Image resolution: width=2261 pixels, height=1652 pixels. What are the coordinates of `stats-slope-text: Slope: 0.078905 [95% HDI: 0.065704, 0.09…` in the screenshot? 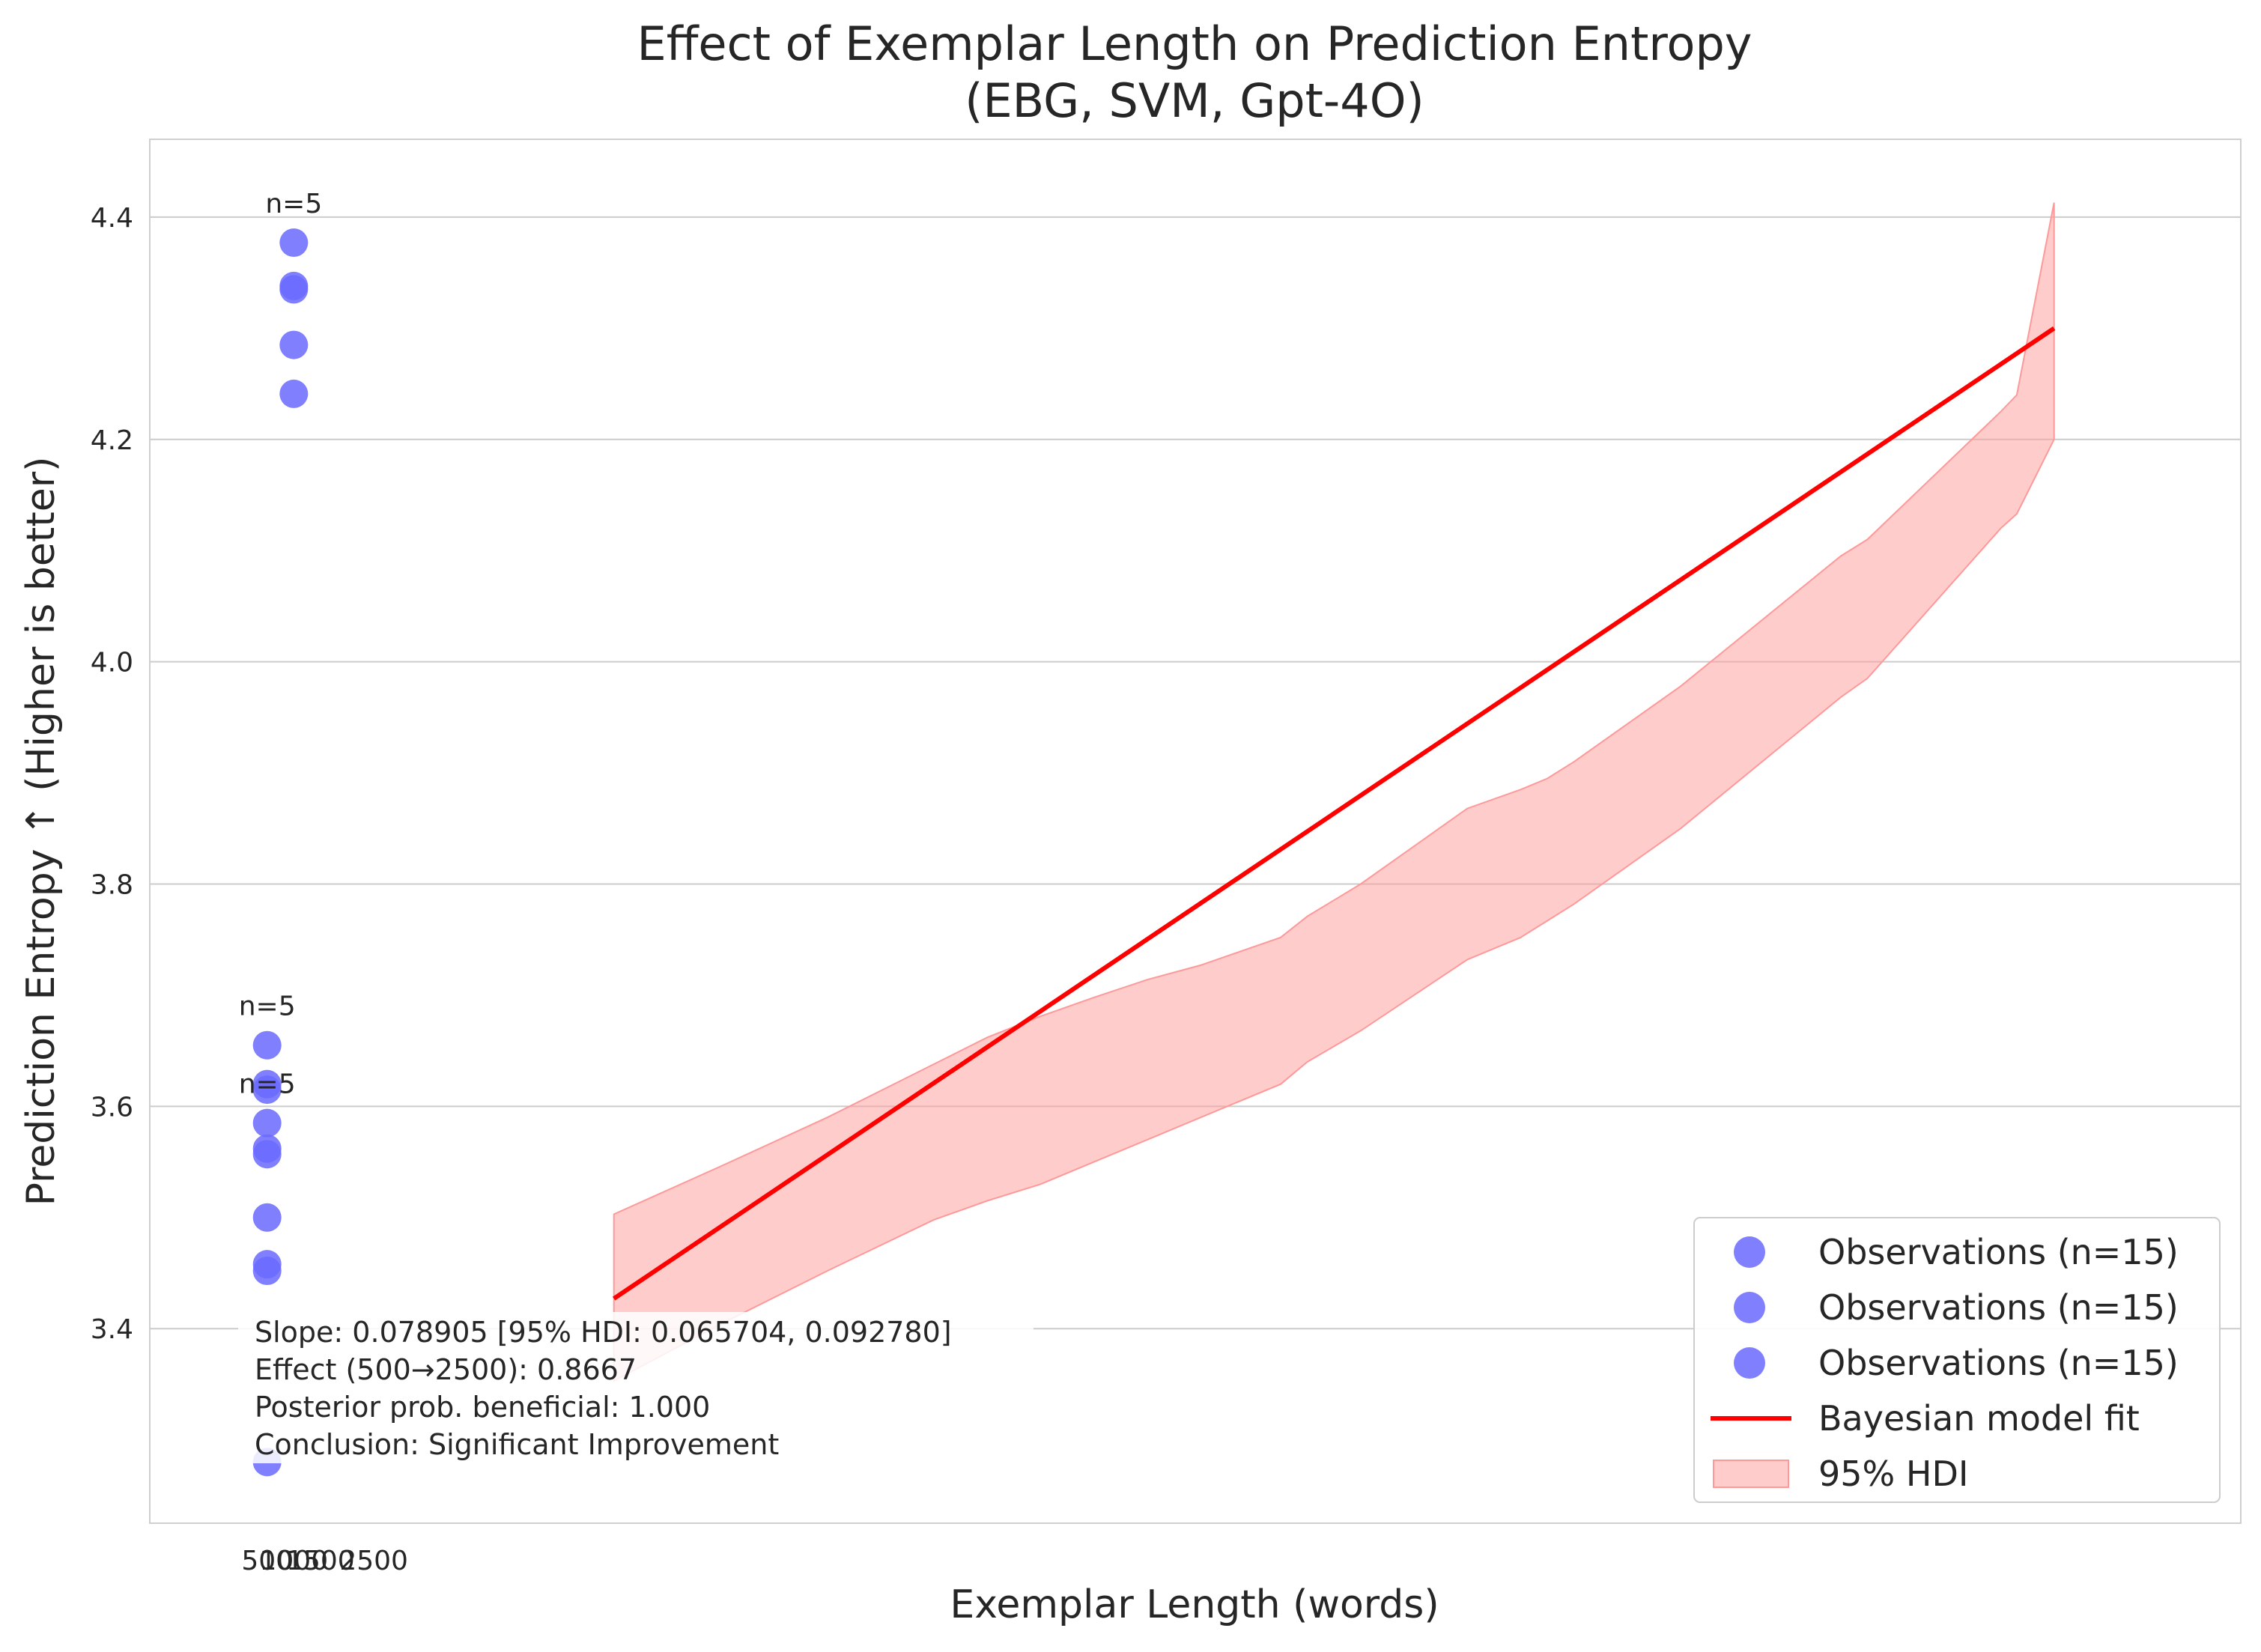 It's located at (603, 1332).